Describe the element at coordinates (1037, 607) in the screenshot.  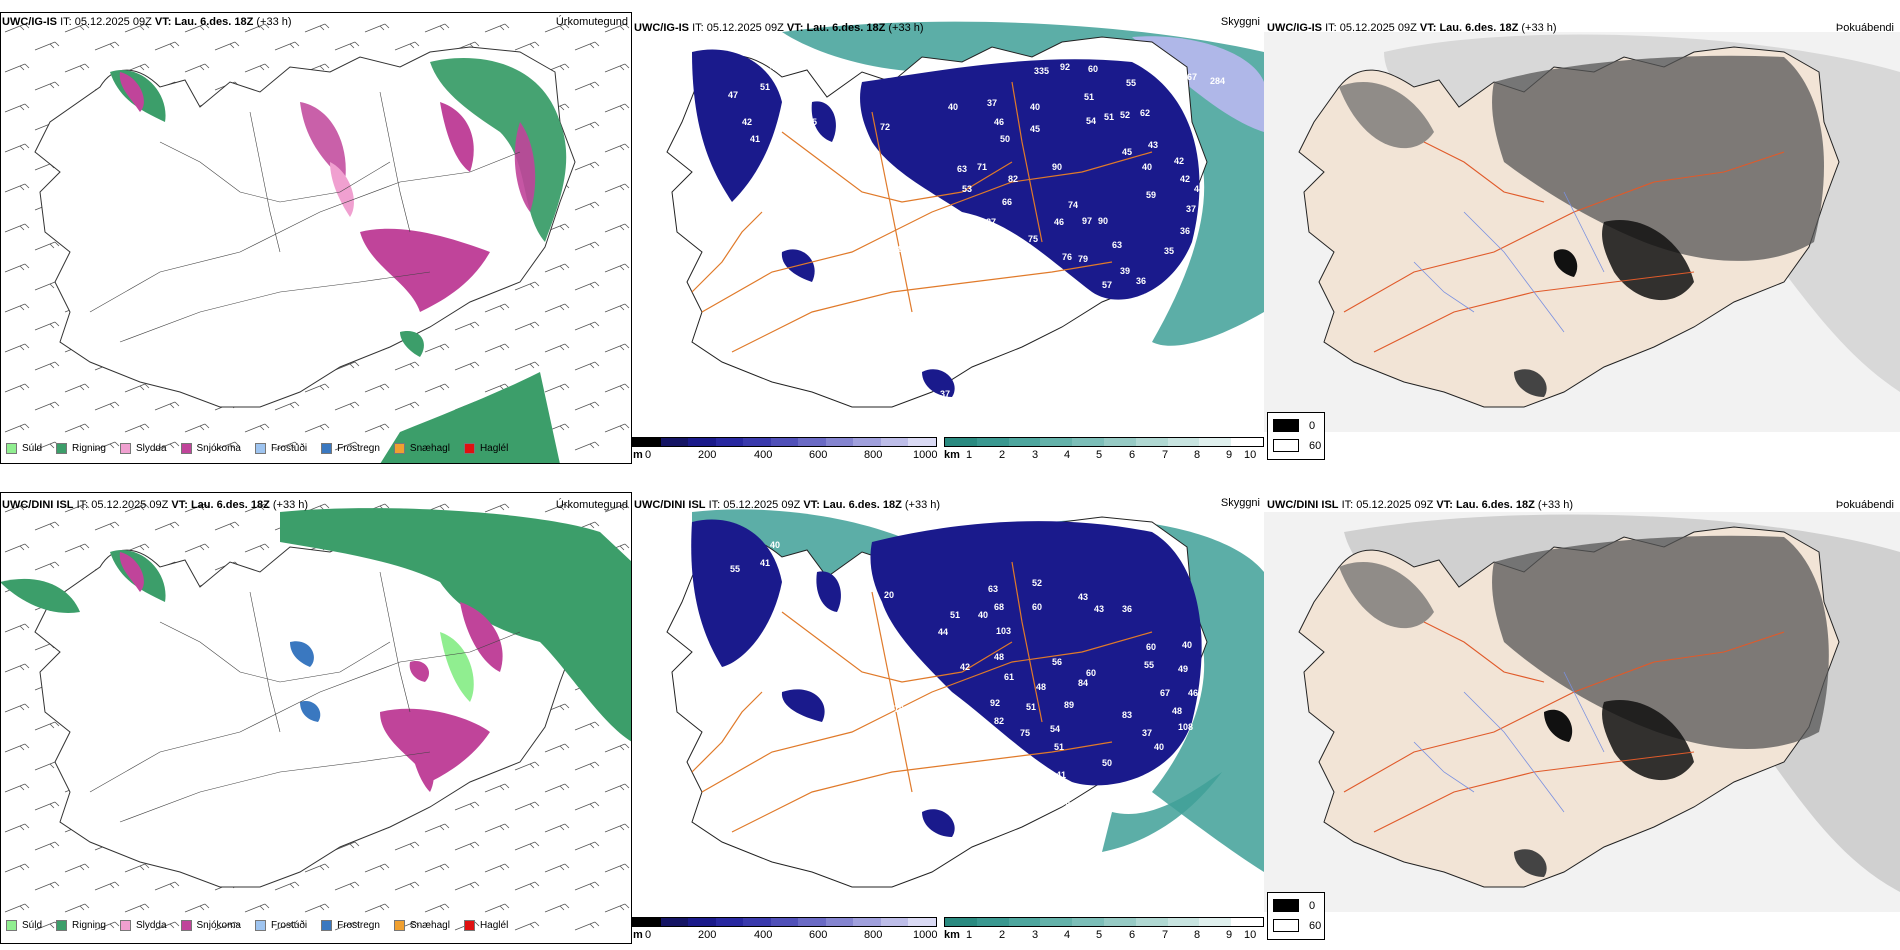
I see `ceiling-value: 60` at that location.